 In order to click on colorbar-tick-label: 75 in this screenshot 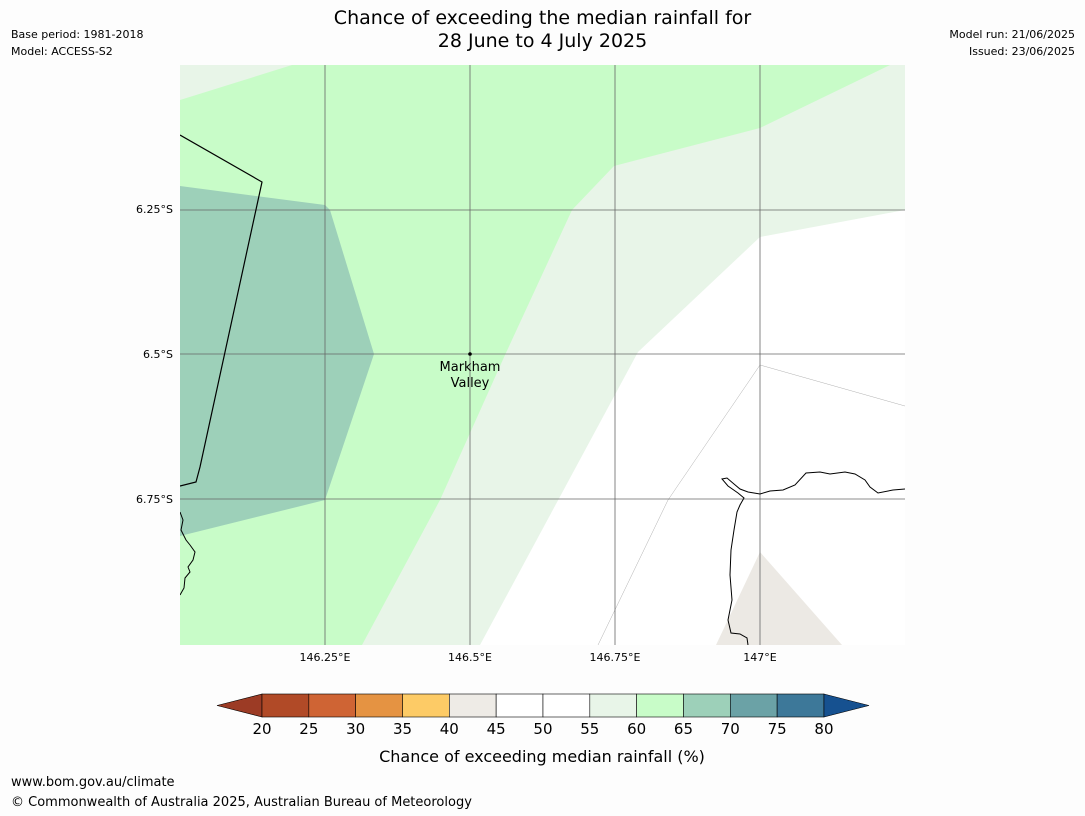, I will do `click(777, 729)`.